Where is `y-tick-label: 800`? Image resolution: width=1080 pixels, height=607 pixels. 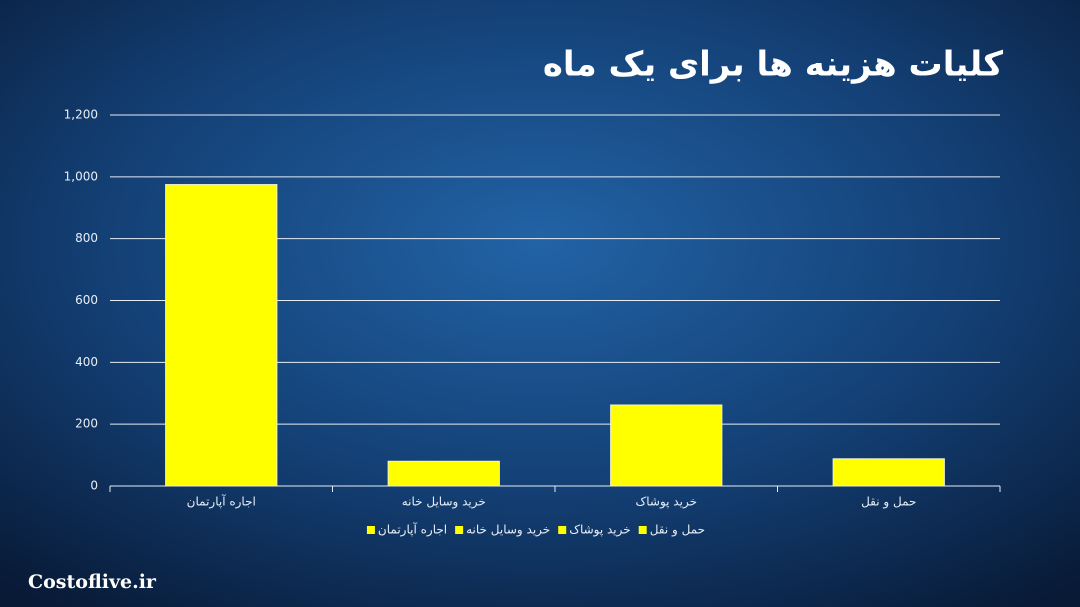 y-tick-label: 800 is located at coordinates (86, 238).